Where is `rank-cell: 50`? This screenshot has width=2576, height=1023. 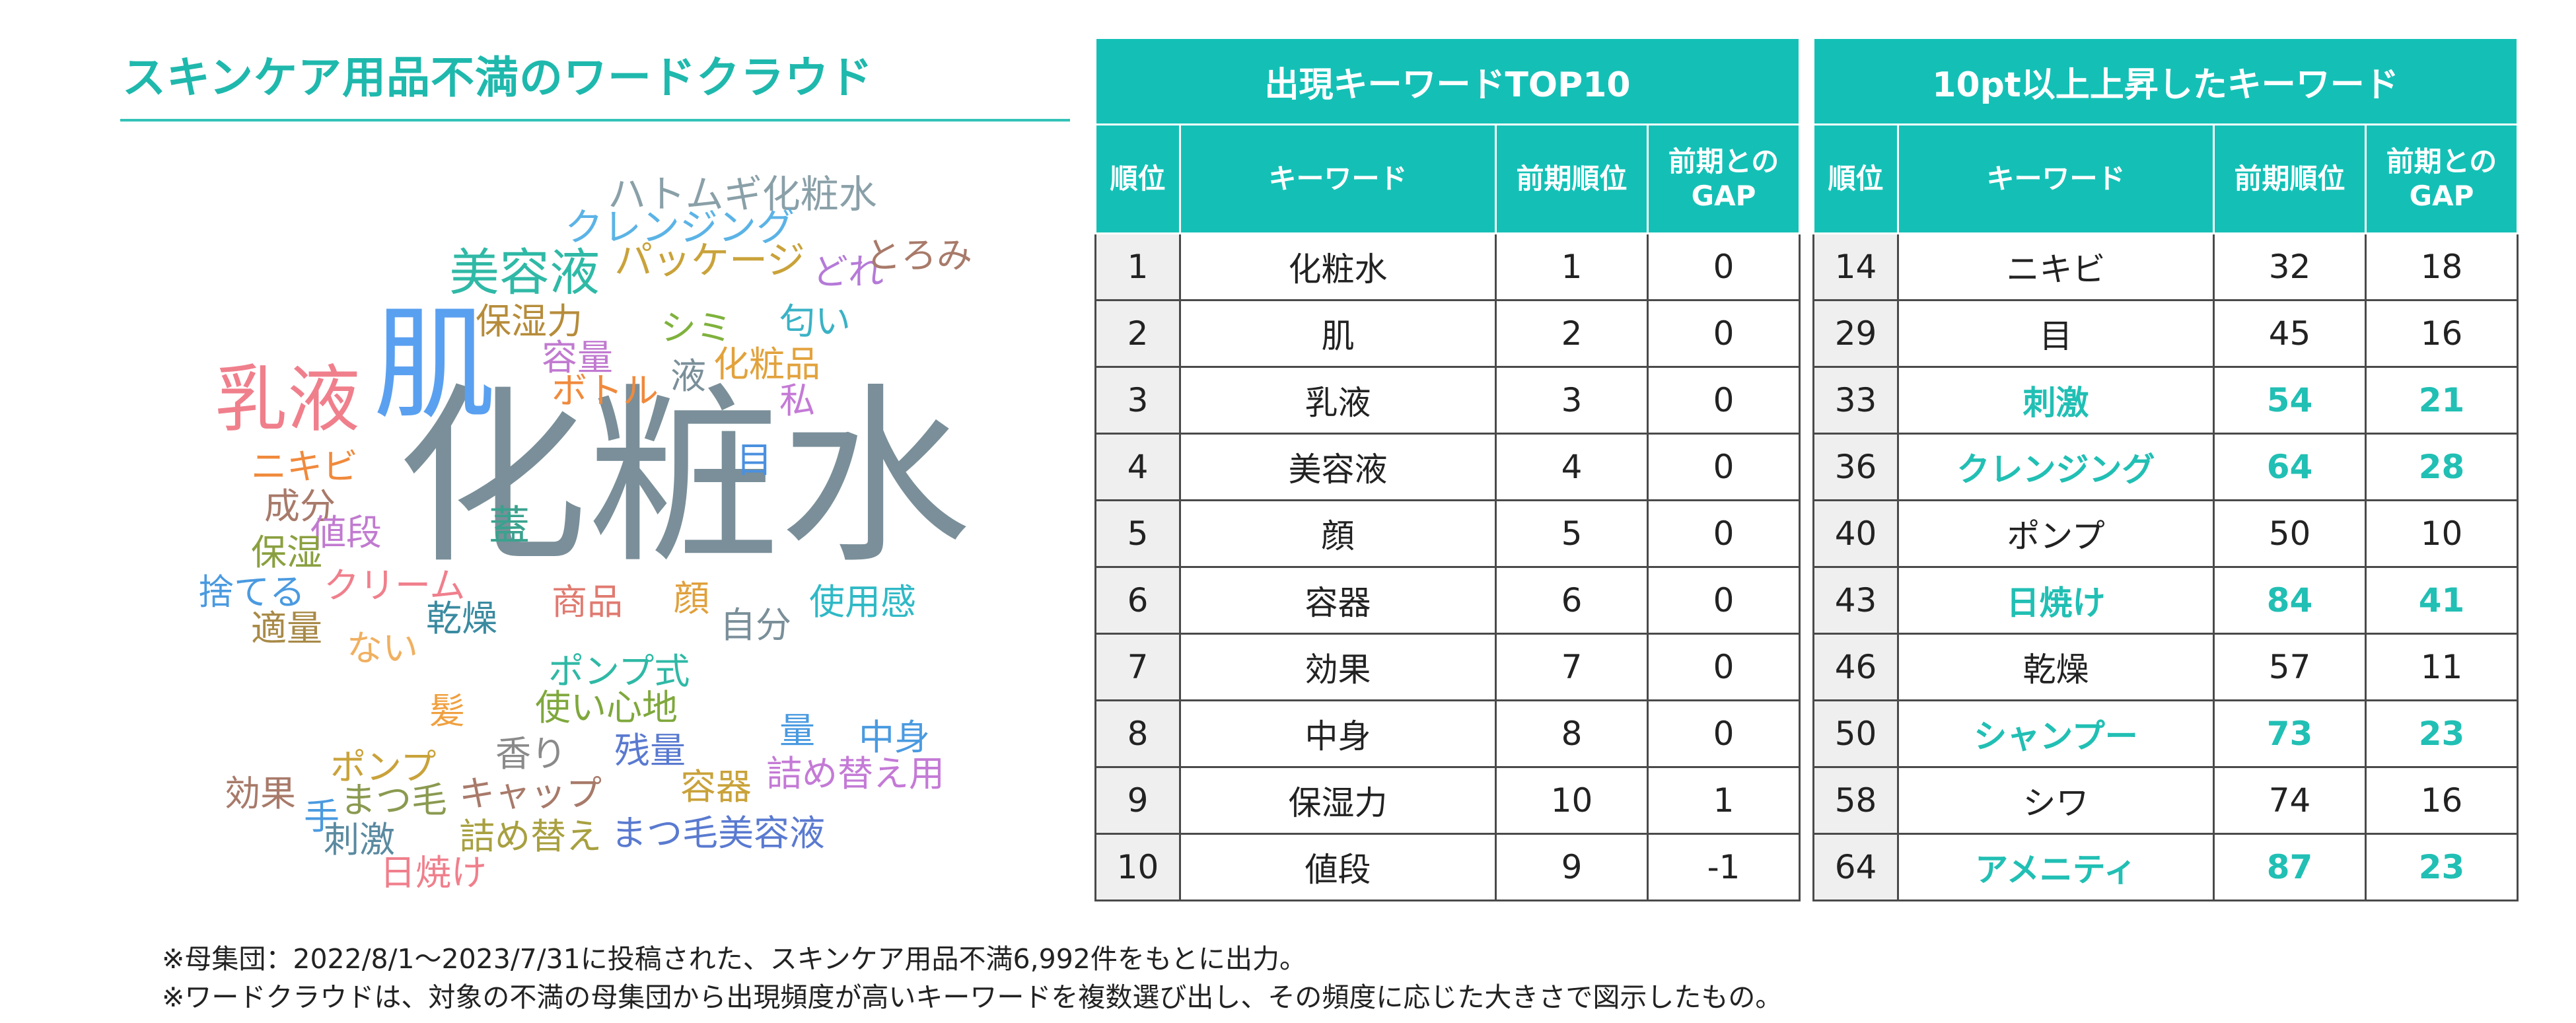
rank-cell: 50 is located at coordinates (1855, 733).